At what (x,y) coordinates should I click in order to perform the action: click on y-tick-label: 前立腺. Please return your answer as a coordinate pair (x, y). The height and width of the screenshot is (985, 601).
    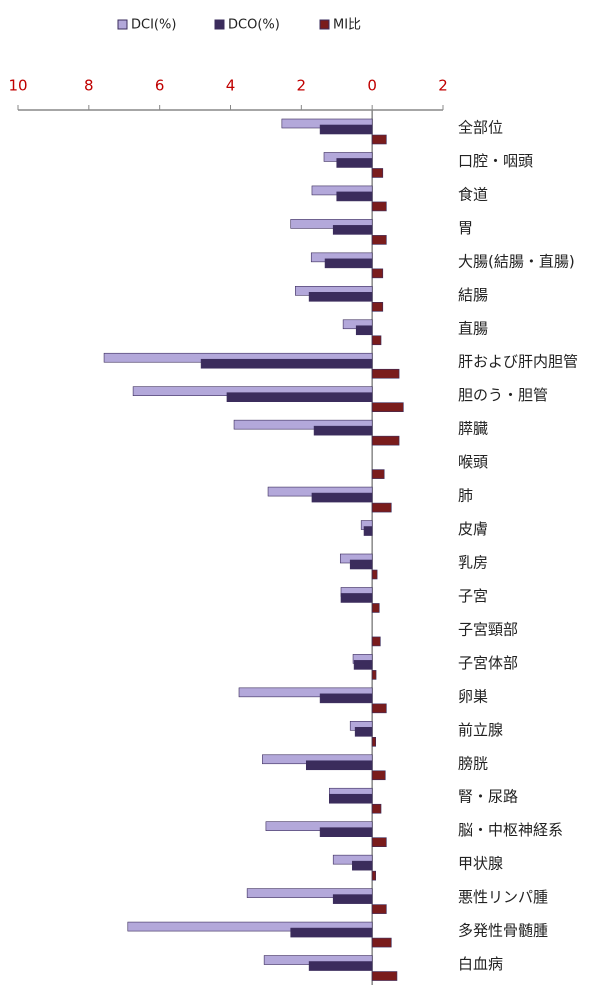
    Looking at the image, I should click on (480, 730).